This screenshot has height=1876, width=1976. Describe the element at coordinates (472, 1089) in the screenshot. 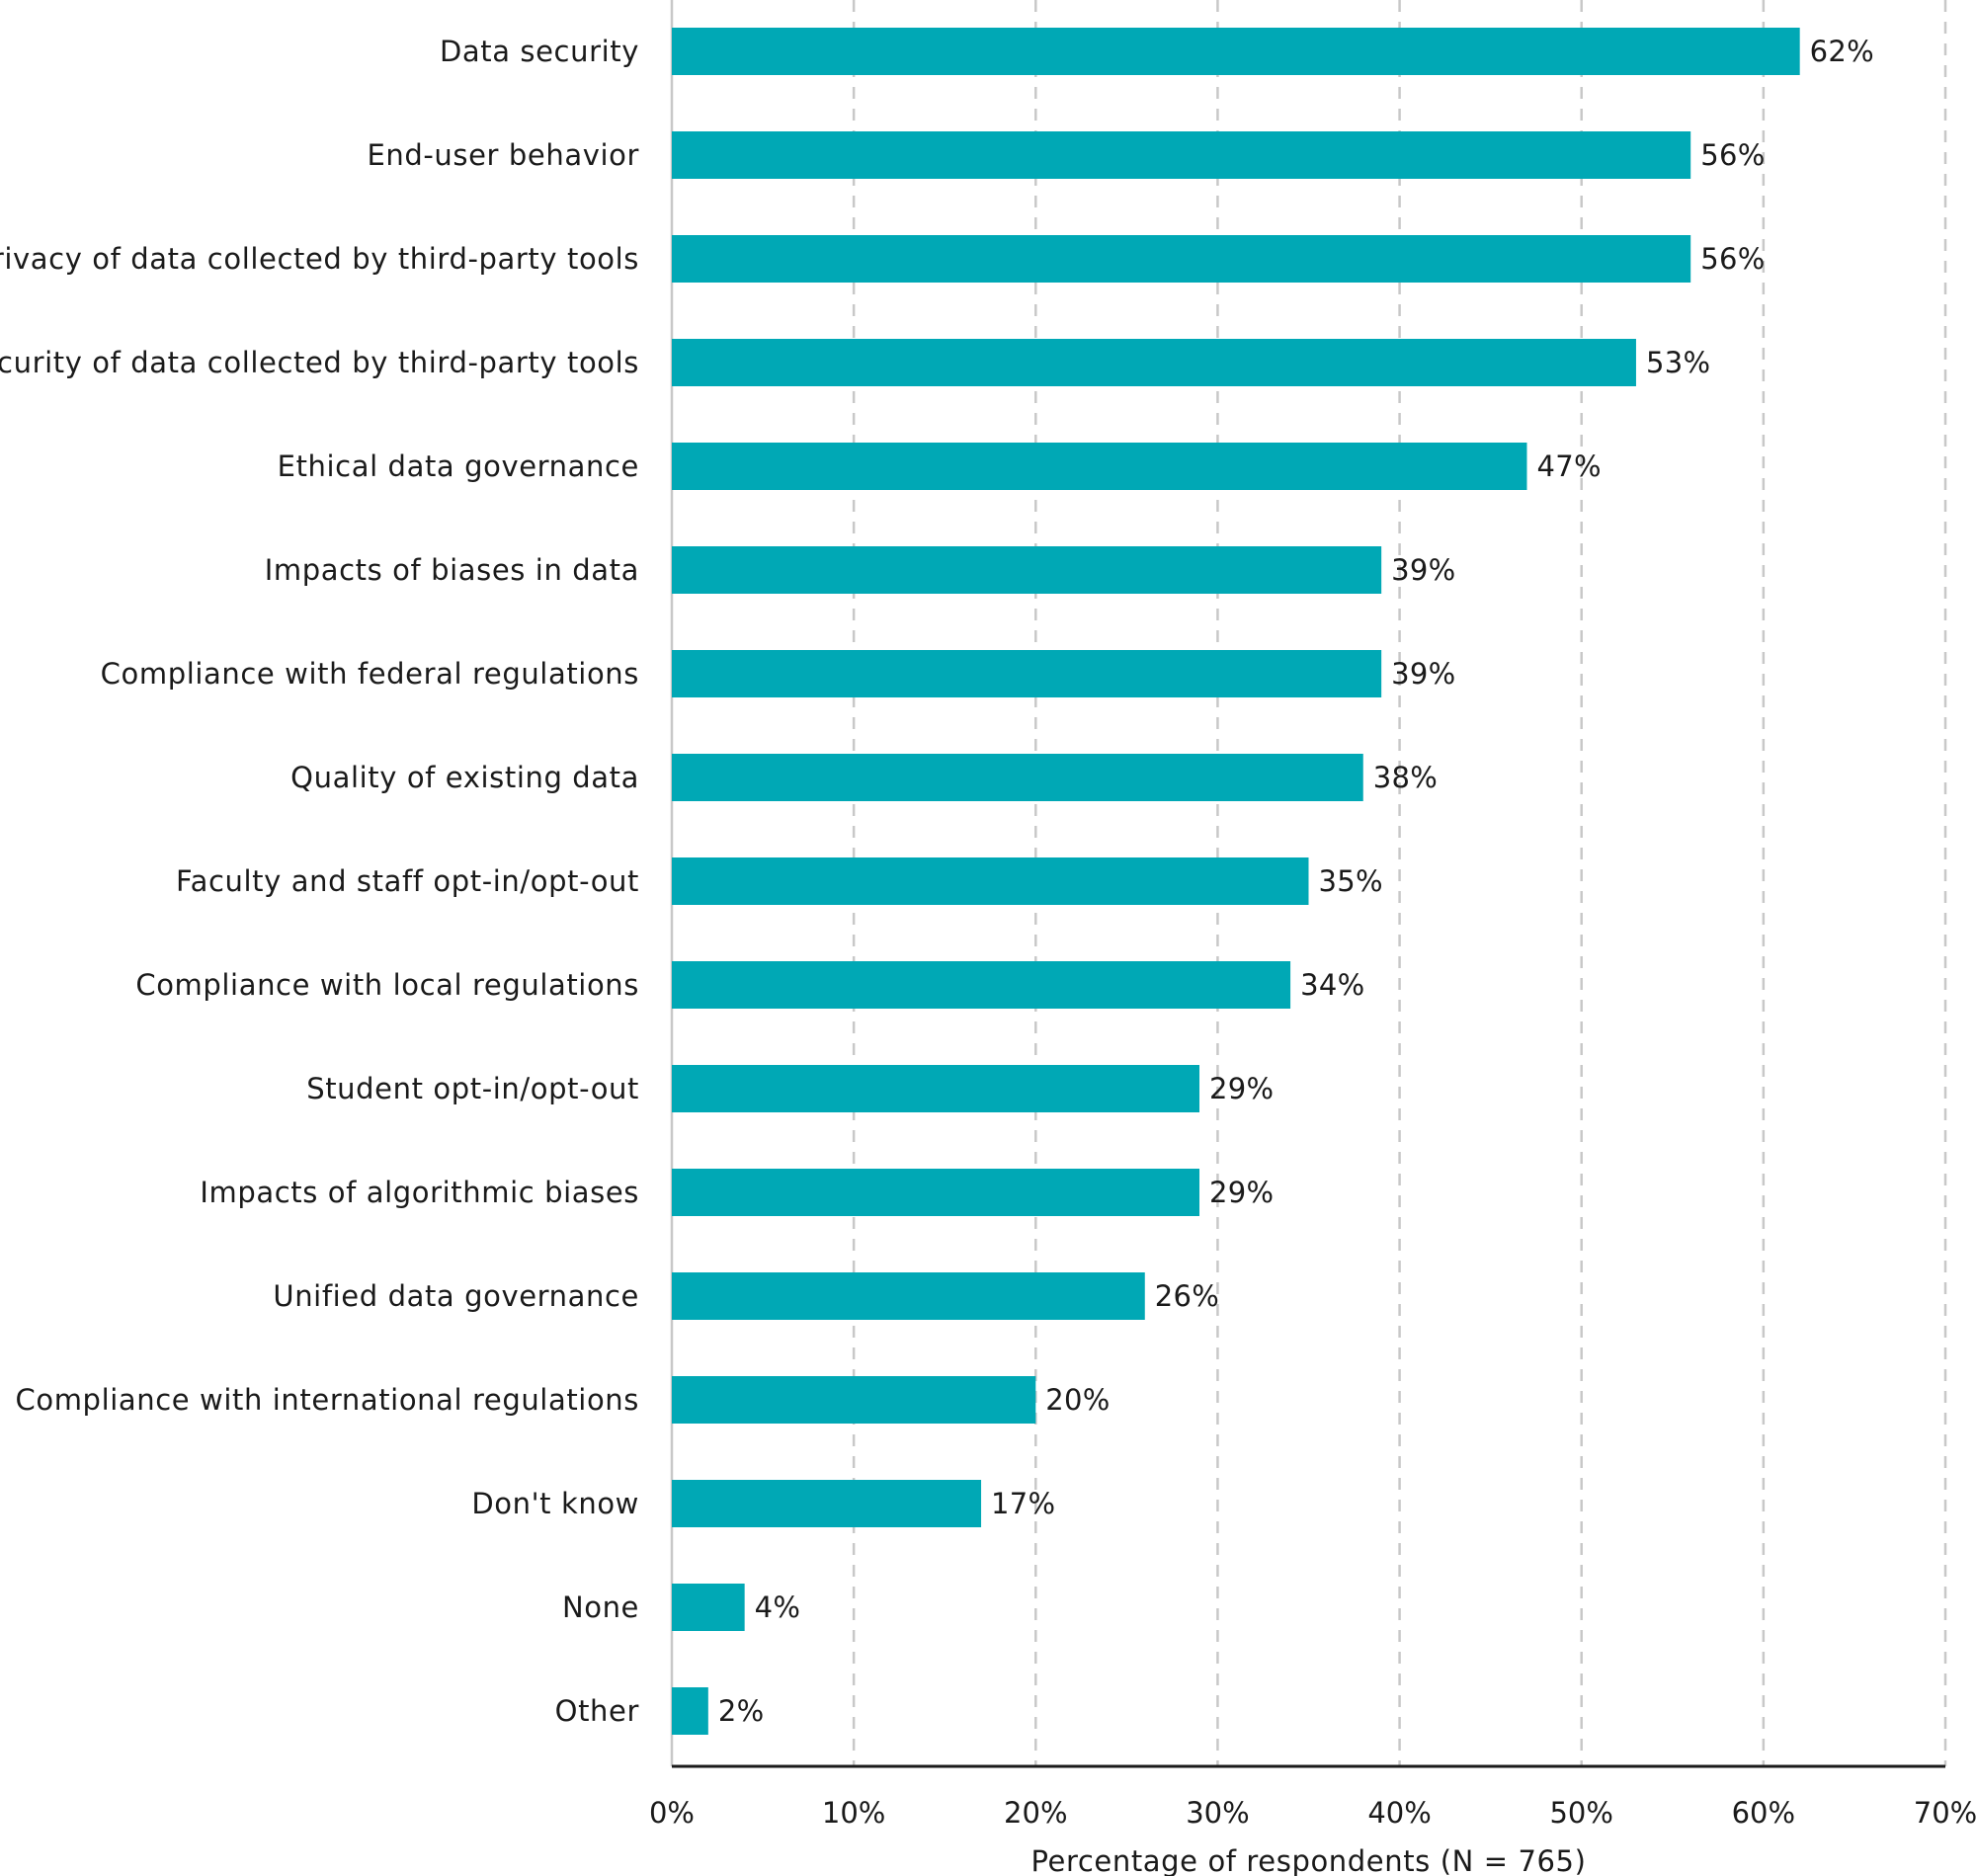

I see `category-label-10: Student opt-in/opt-out` at that location.